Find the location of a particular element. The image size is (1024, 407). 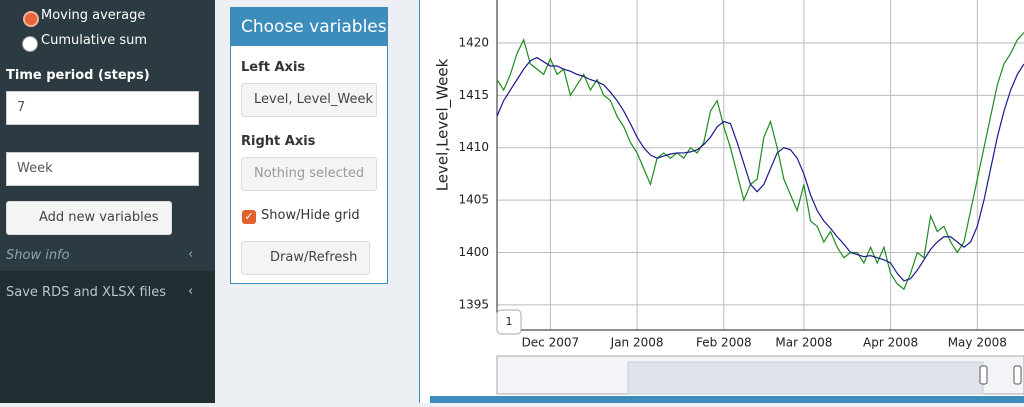

field-label: Left Axis is located at coordinates (273, 67).